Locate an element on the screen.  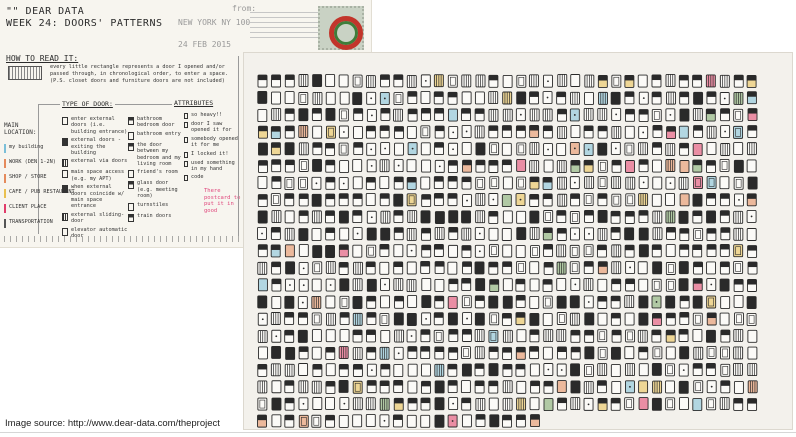
legend-label: external via doors is located at coordinates (99, 161).